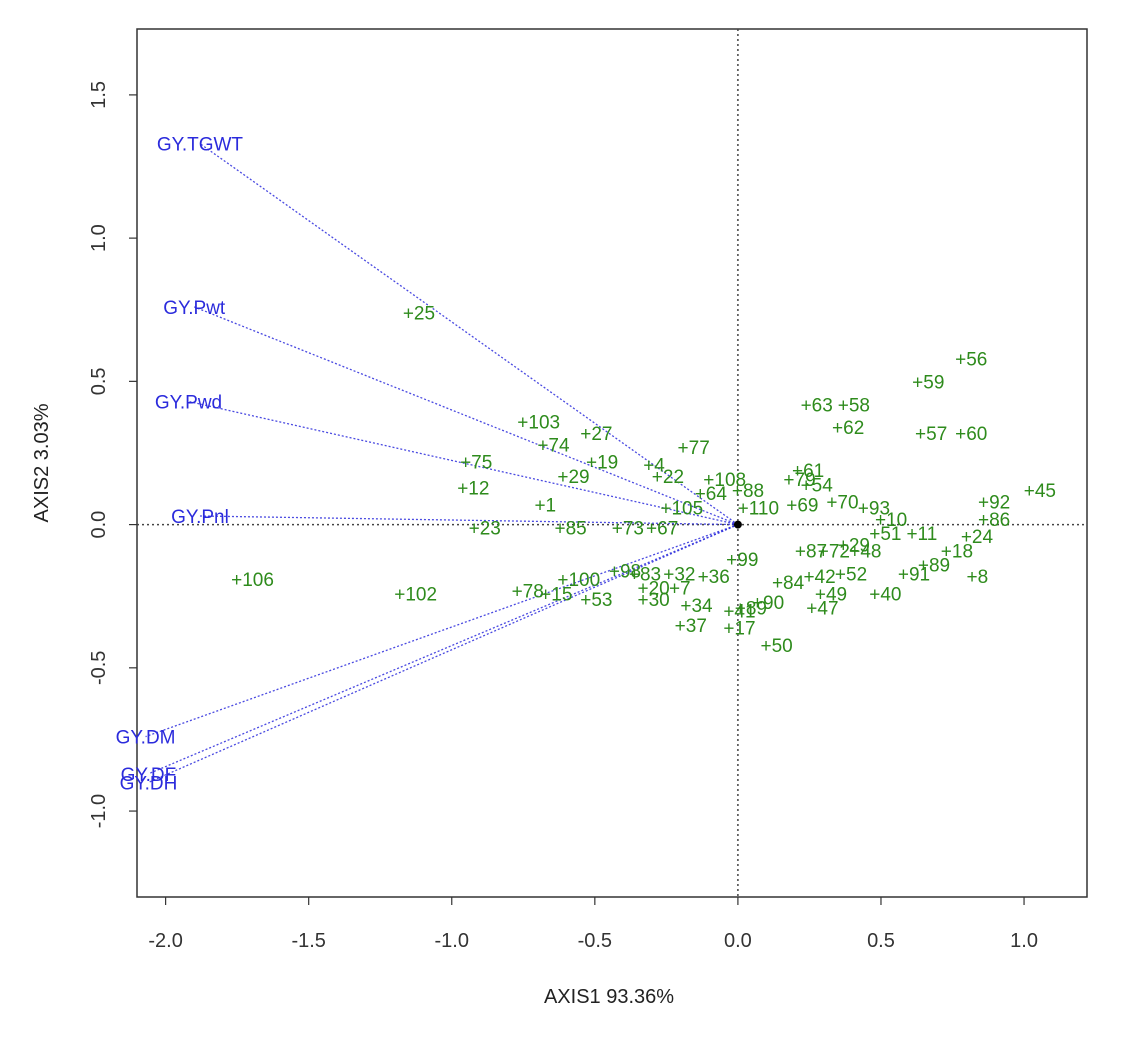 This screenshot has height=1059, width=1126. I want to click on x-axis: -2.0 -1.5 -1.0 -0.5 0.0 0.5 1.0, so click(593, 924).